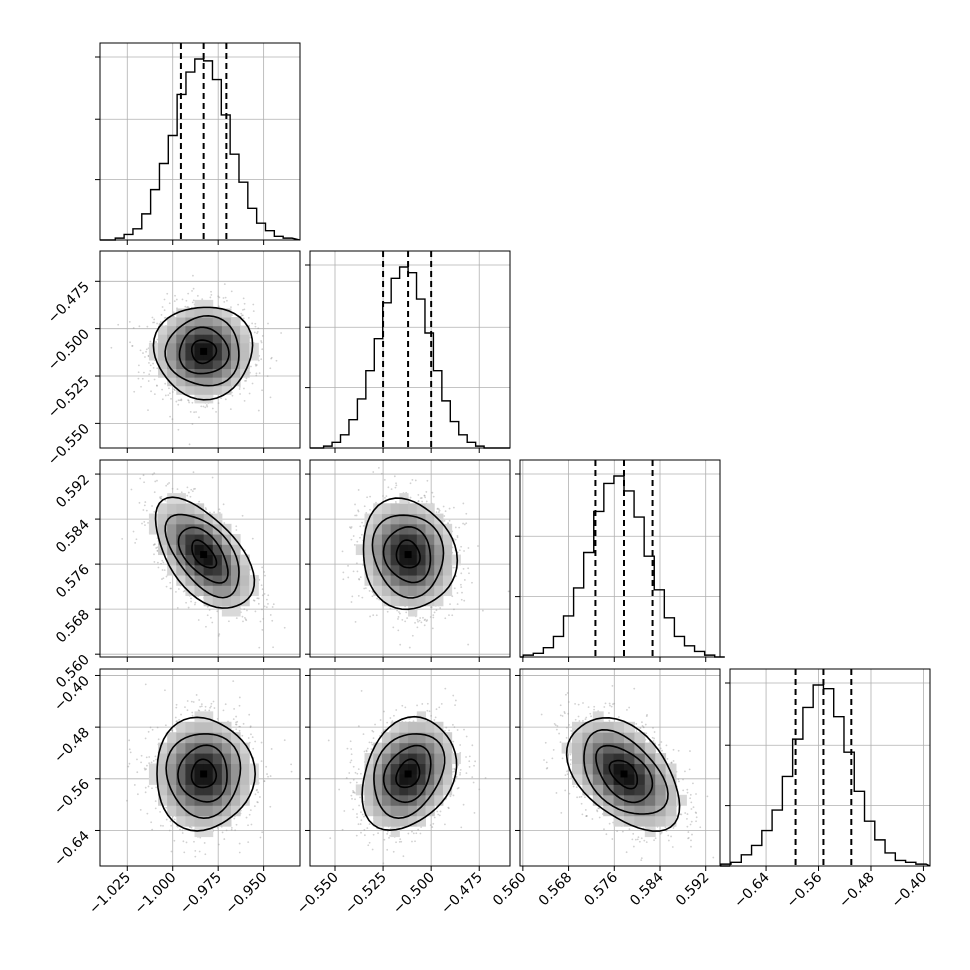 This screenshot has height=970, width=970. What do you see at coordinates (410, 554) in the screenshot?
I see `contour-line` at bounding box center [410, 554].